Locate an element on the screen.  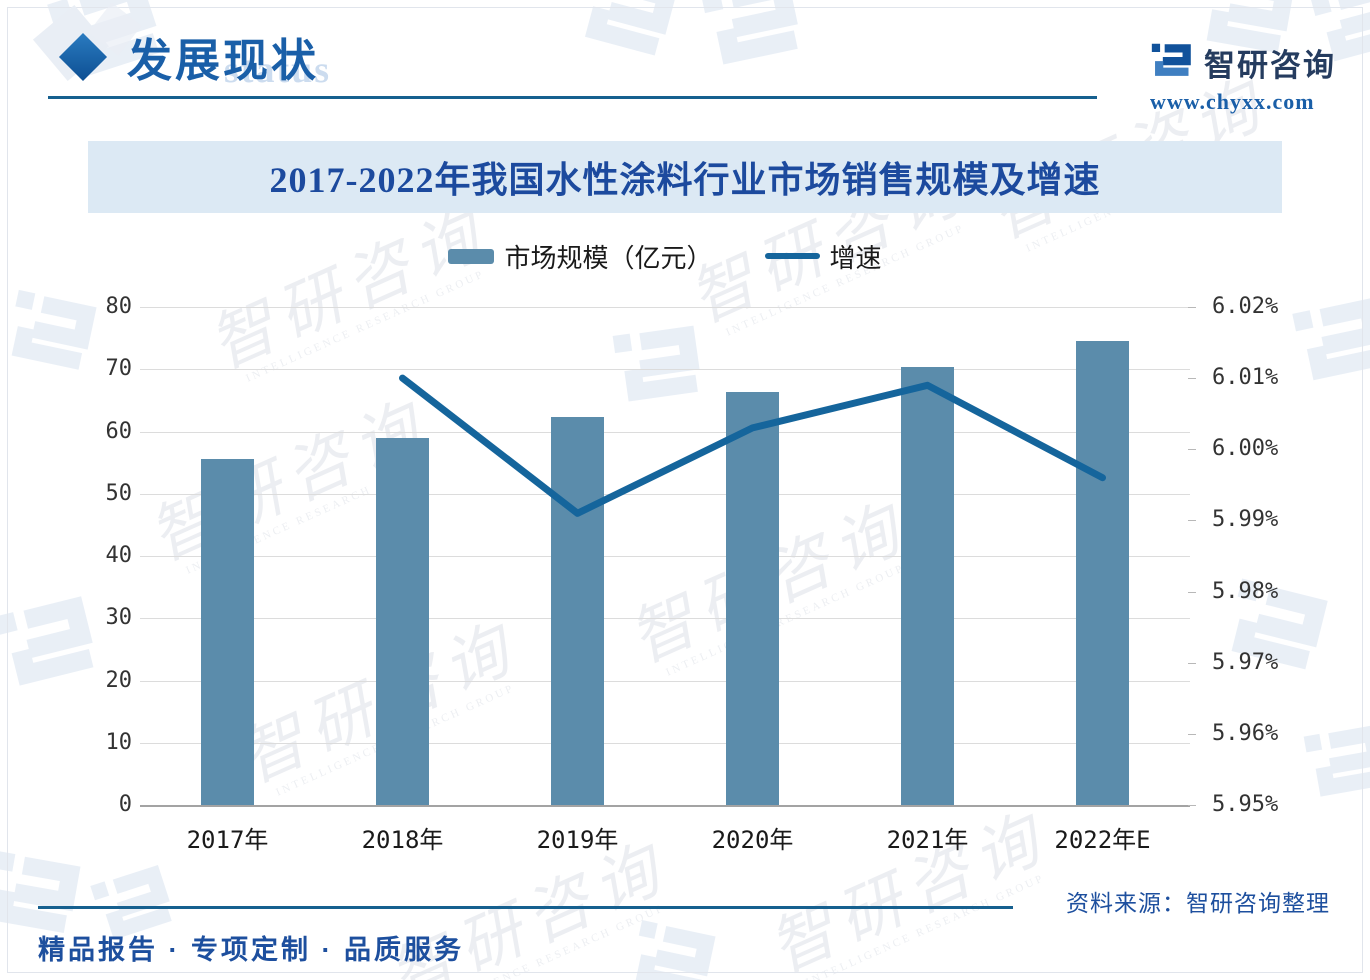
brand-logo-icon is located at coordinates (1172, 63).